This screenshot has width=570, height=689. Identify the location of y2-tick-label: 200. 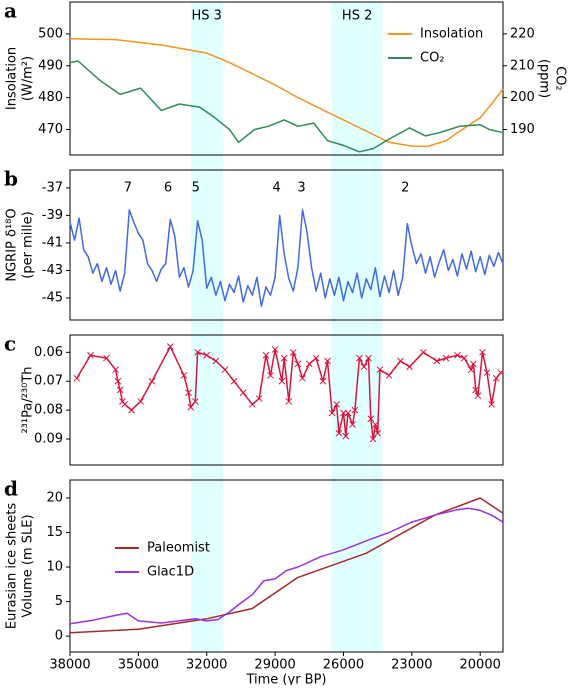
(522, 97).